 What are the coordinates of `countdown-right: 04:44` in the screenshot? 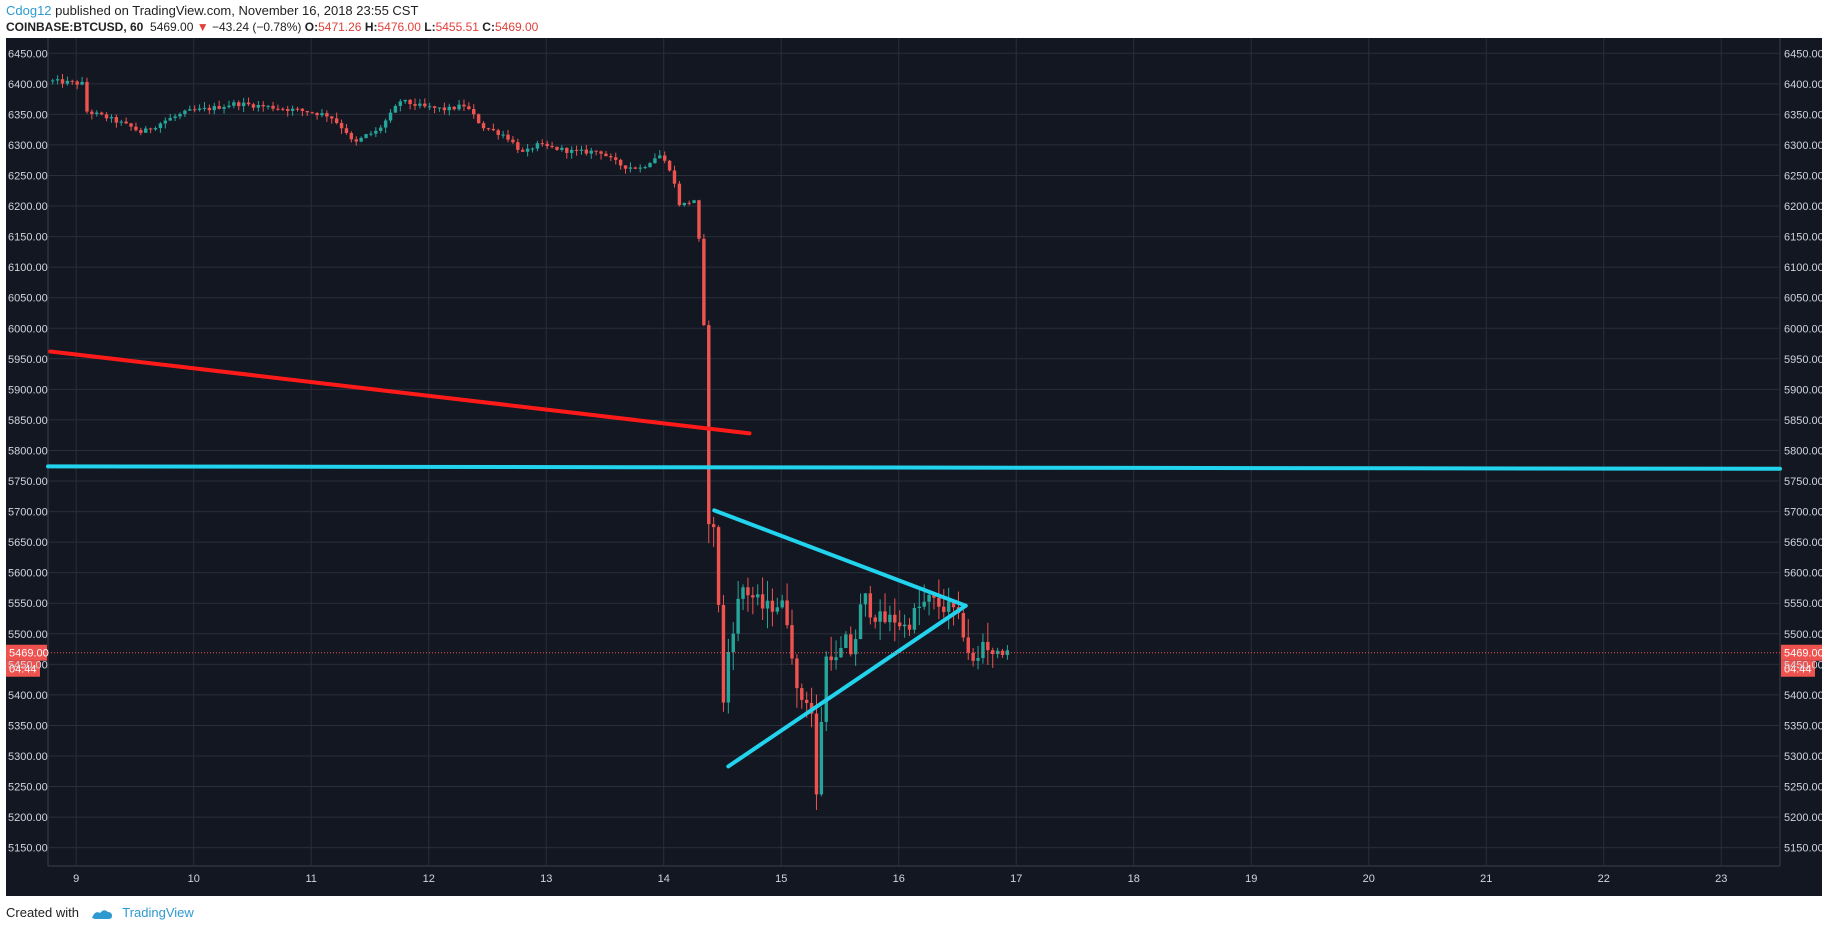 It's located at (1798, 670).